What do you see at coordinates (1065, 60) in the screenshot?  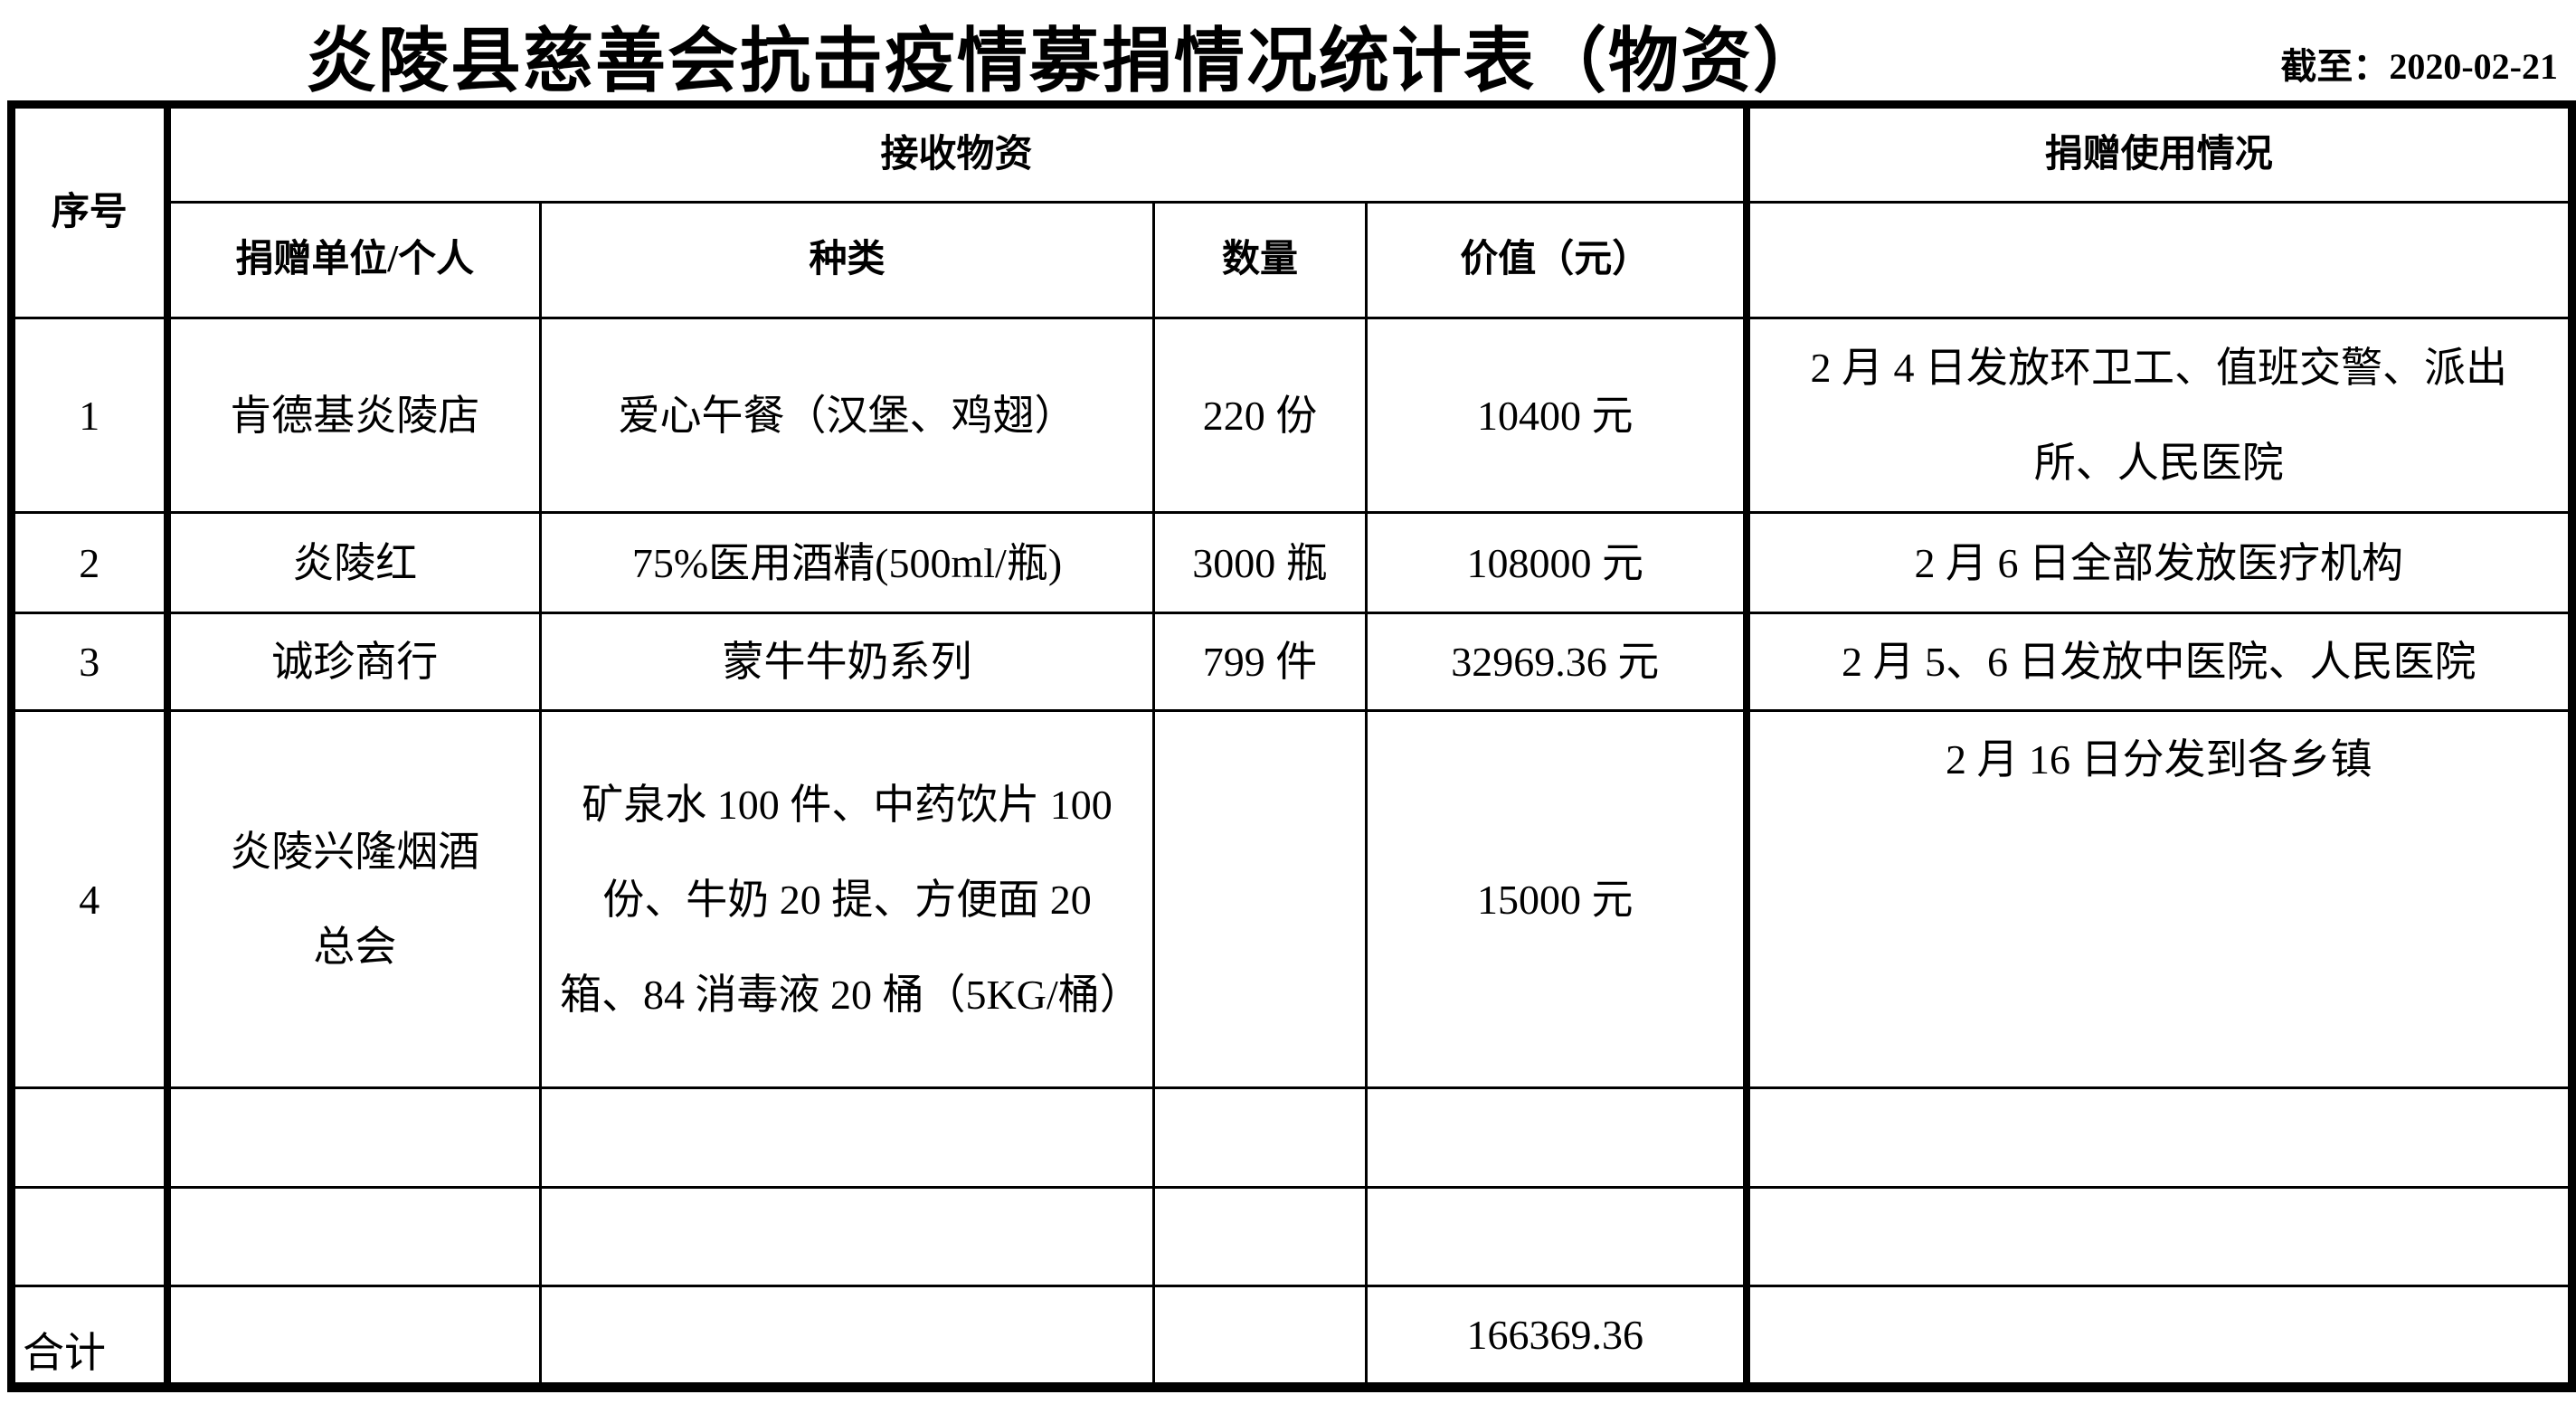 I see `page-title: 炎陵县慈善会抗击疫情募捐情况统计表（物资）` at bounding box center [1065, 60].